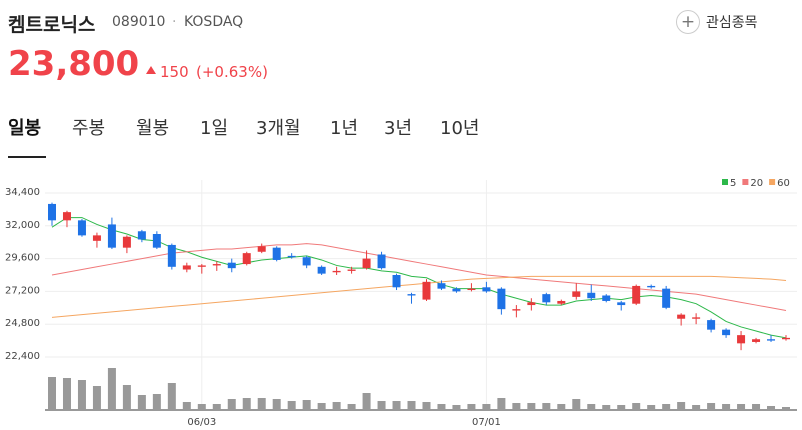  What do you see at coordinates (89, 128) in the screenshot?
I see `tab: 주봉` at bounding box center [89, 128].